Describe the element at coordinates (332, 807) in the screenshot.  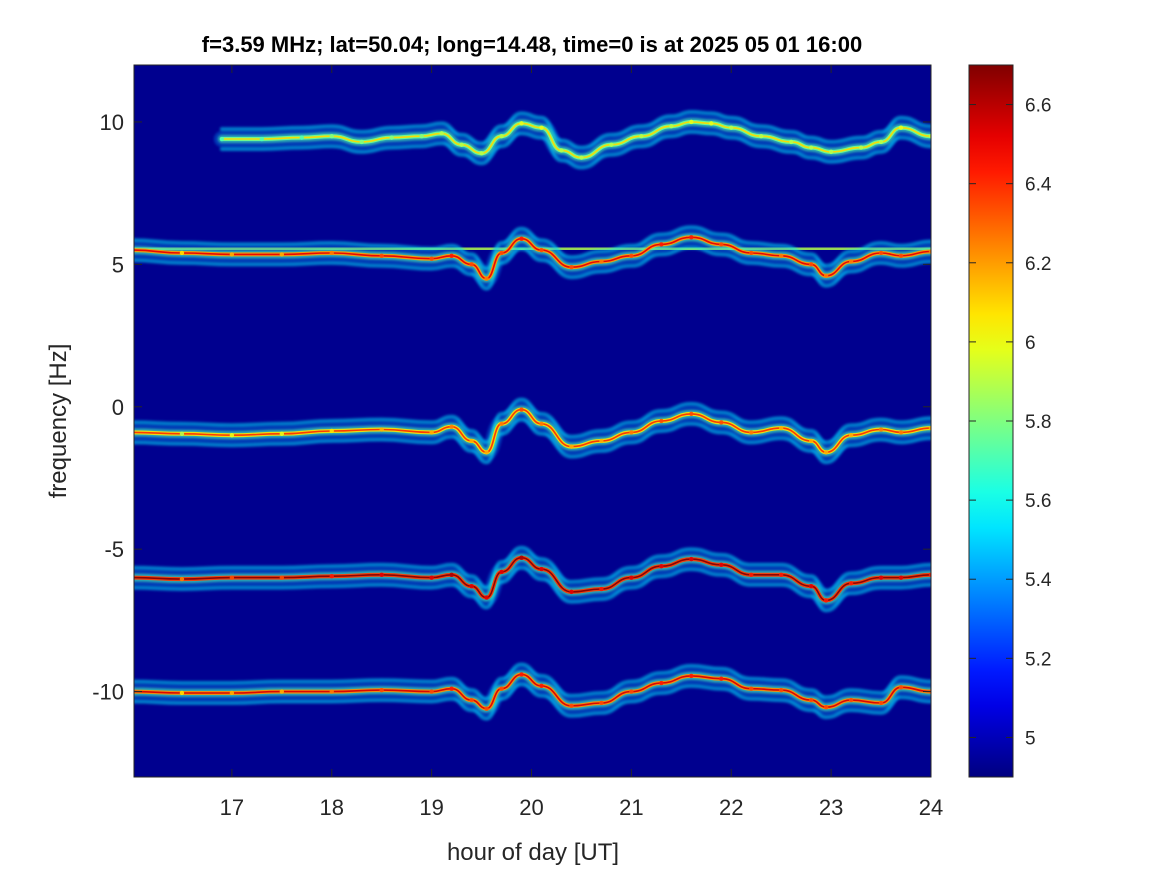
I see `x-tick-label: 18` at that location.